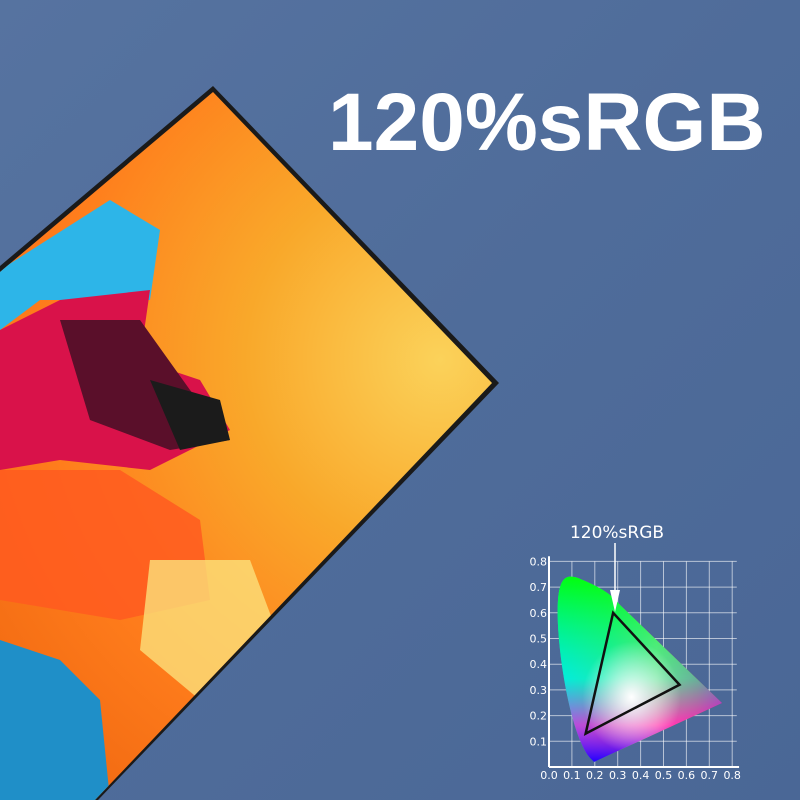 The image size is (800, 800). Describe the element at coordinates (539, 639) in the screenshot. I see `y-tick-label: 0.5` at that location.